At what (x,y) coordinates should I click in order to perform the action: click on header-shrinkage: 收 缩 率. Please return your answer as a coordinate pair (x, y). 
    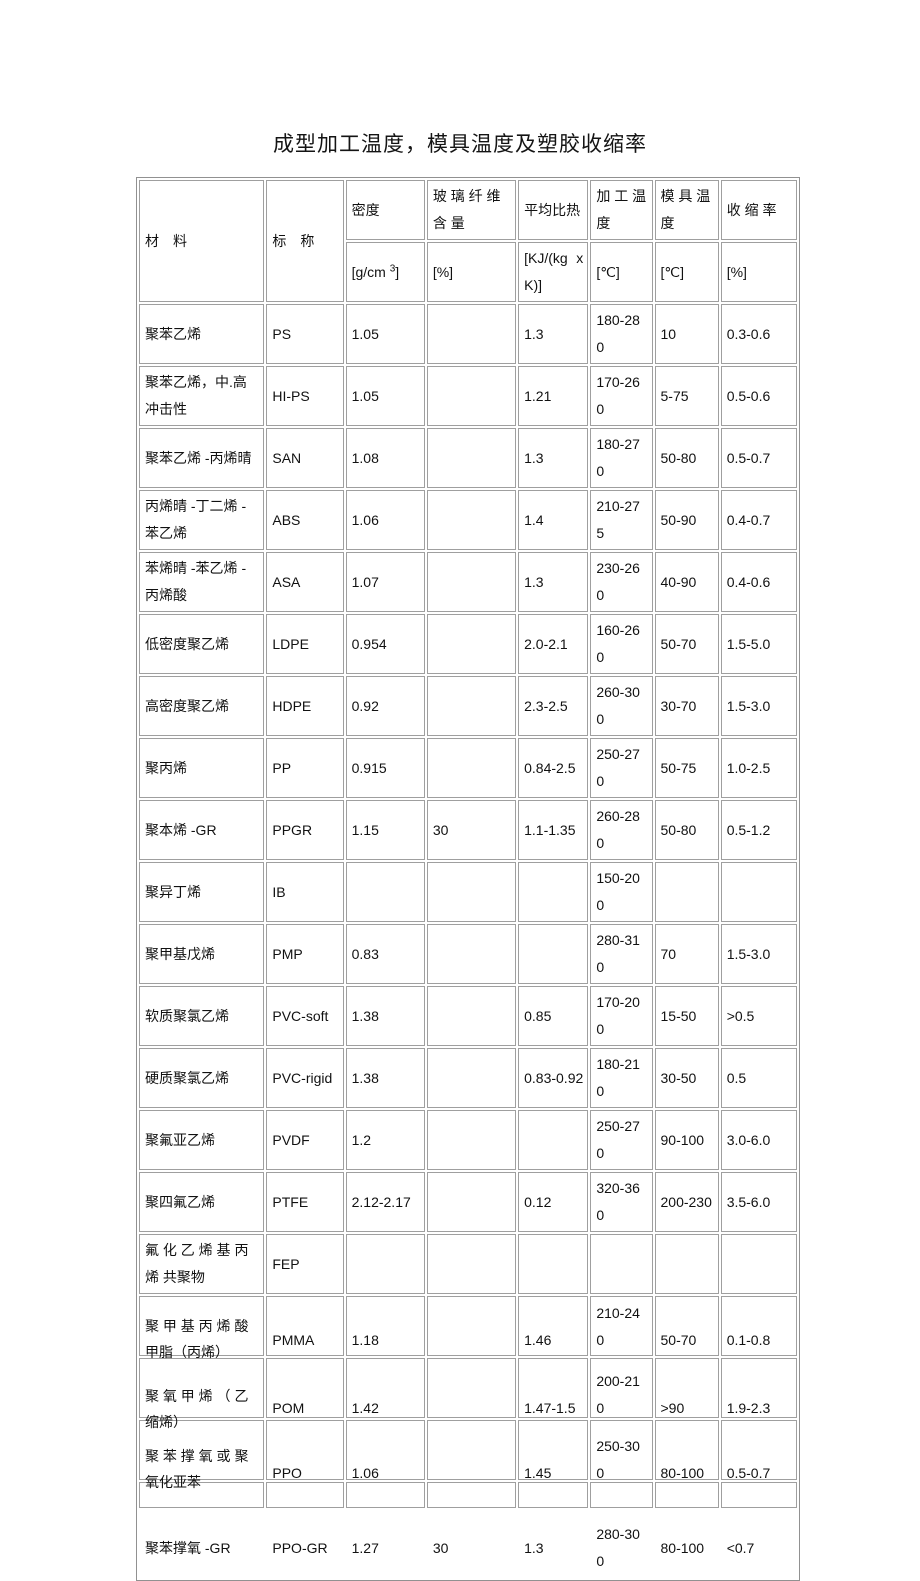
    Looking at the image, I should click on (758, 210).